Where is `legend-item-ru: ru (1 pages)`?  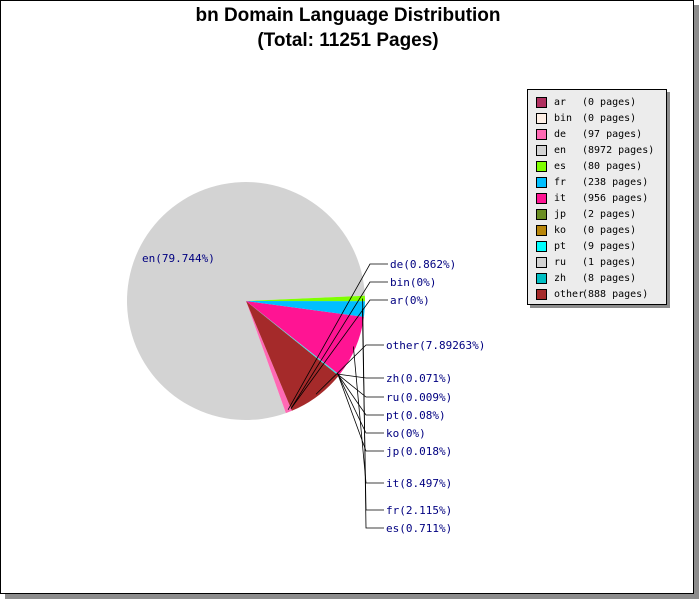
legend-item-ru: ru (1 pages) is located at coordinates (597, 262).